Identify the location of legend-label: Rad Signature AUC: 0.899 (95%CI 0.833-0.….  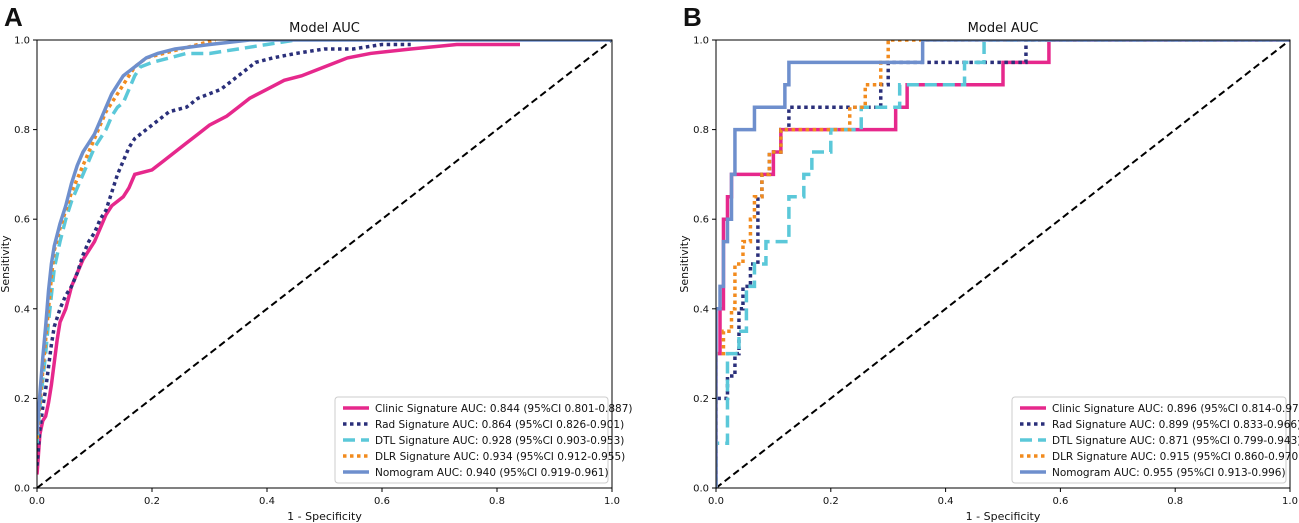
(1175, 425).